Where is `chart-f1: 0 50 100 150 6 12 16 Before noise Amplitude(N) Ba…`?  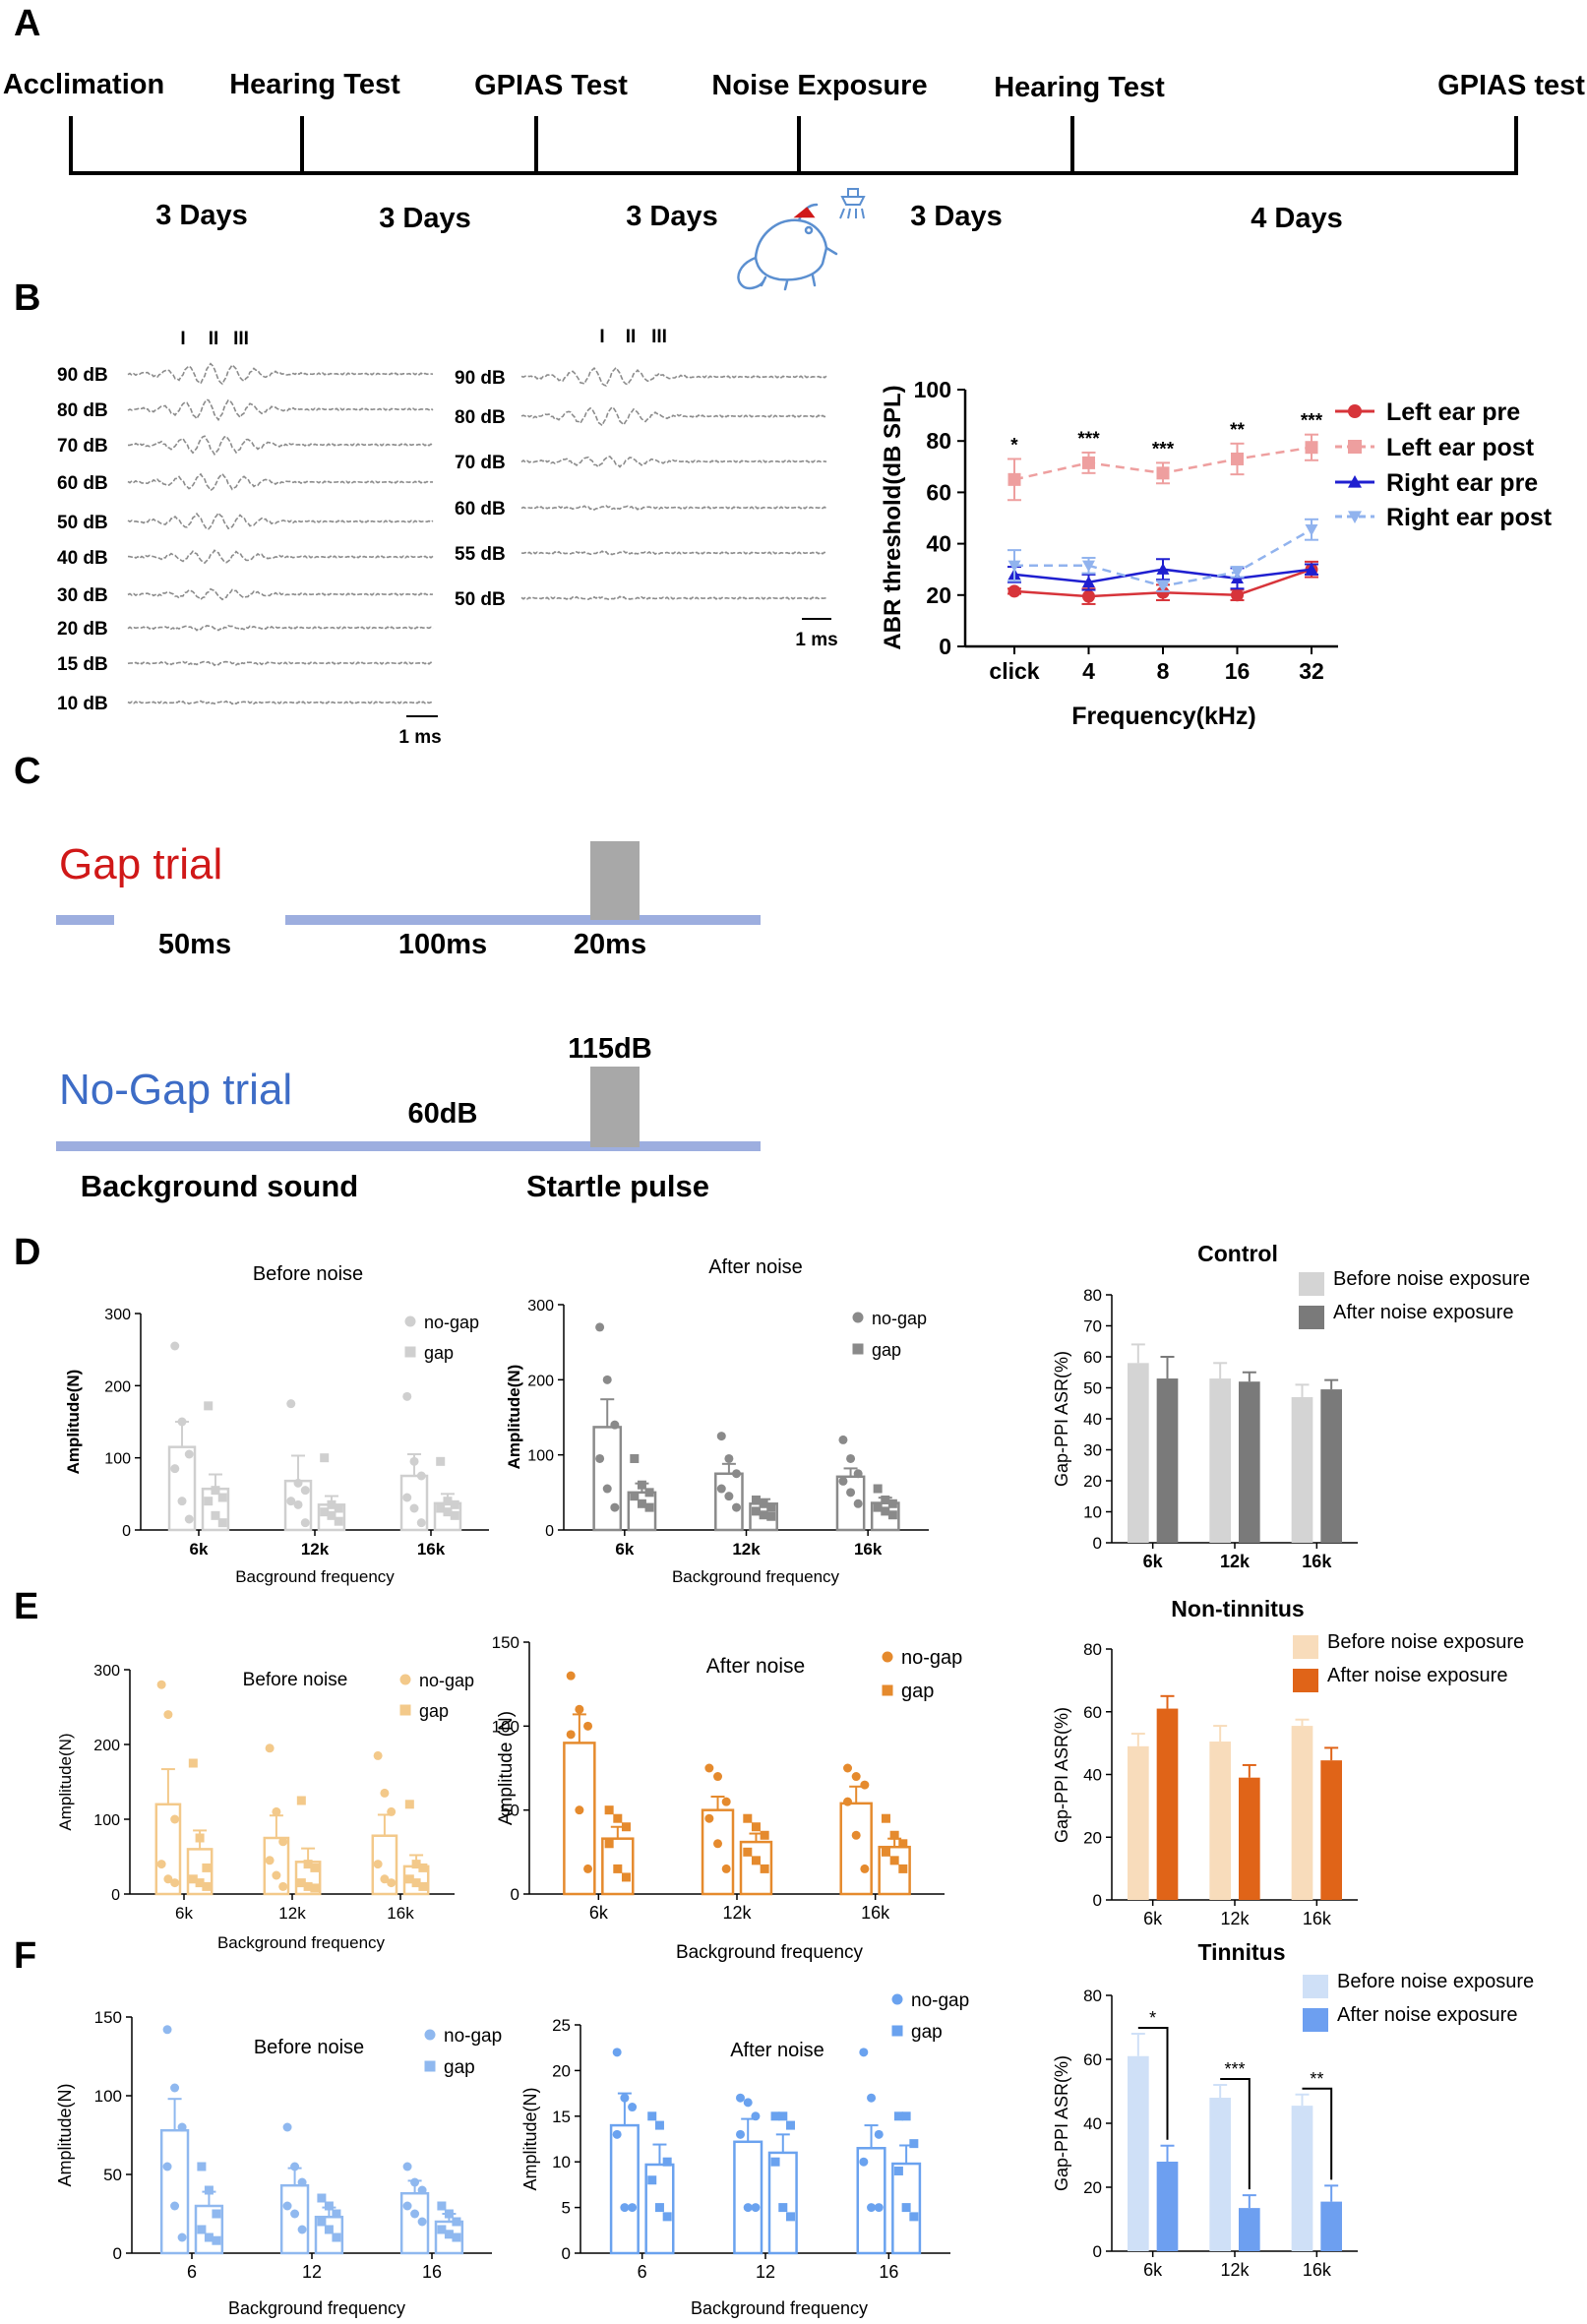
chart-f1: 0 50 100 150 6 12 16 Before noise Amplitude(N) Ba… is located at coordinates (279, 2163).